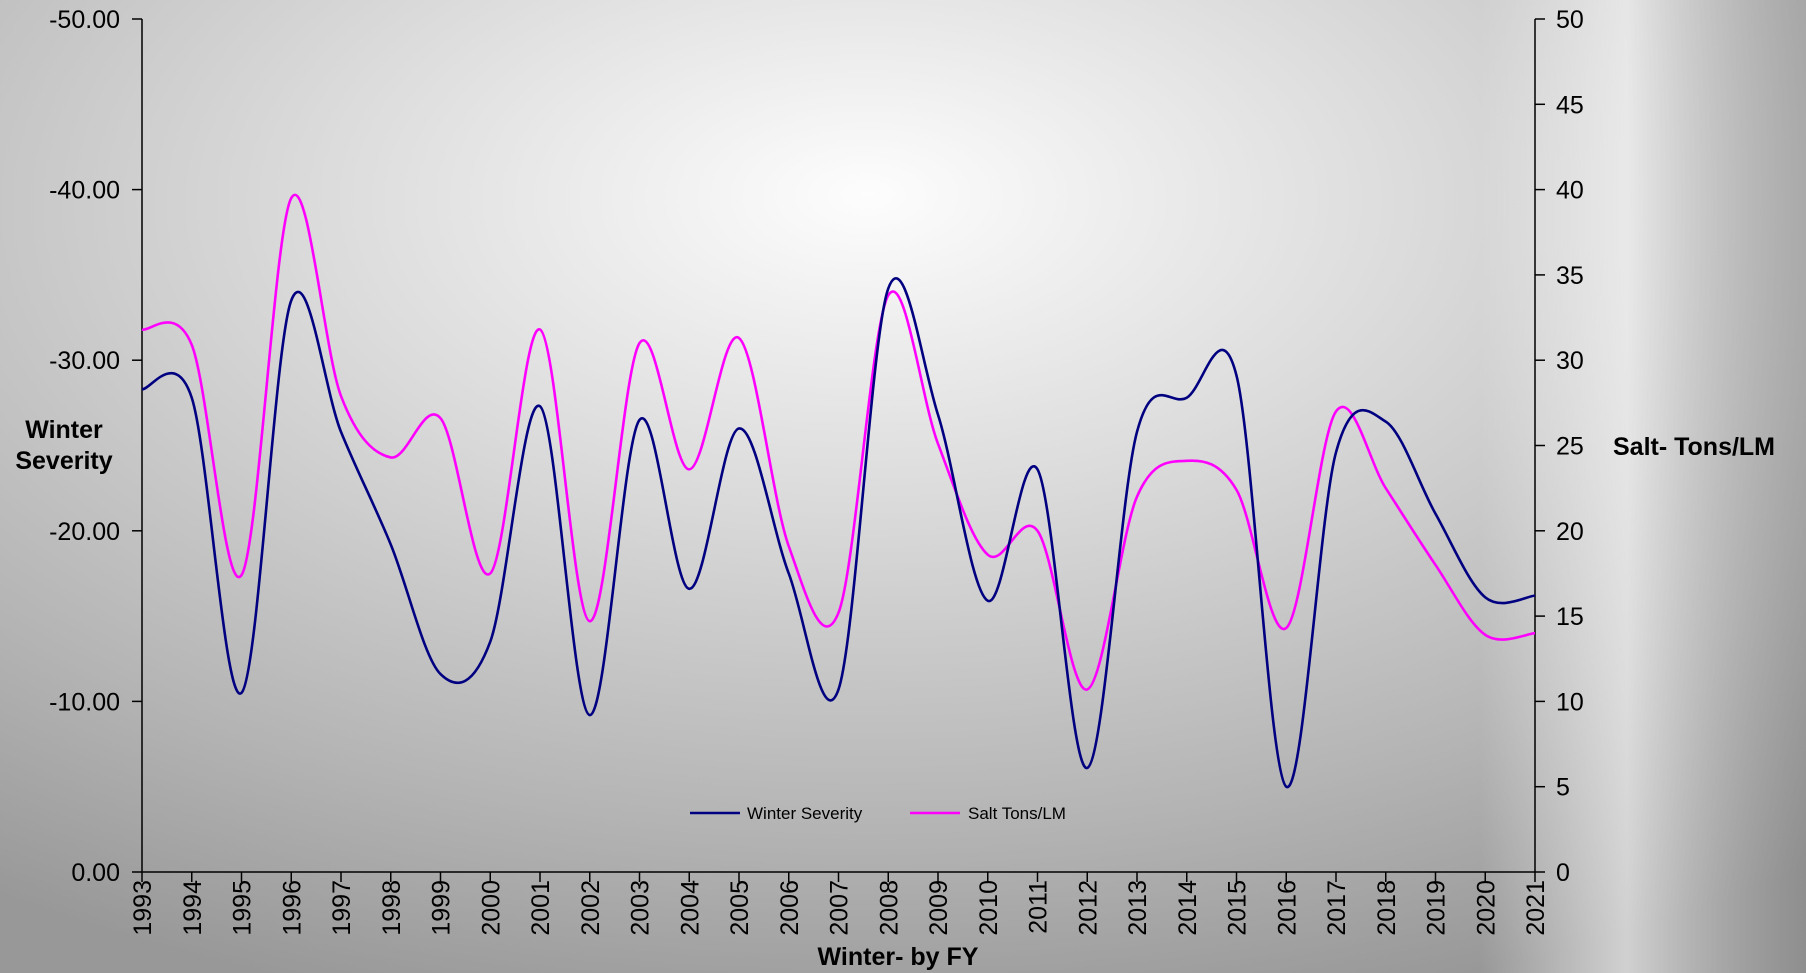  What do you see at coordinates (95, 873) in the screenshot?
I see `left-y-tick-label: 0.00` at bounding box center [95, 873].